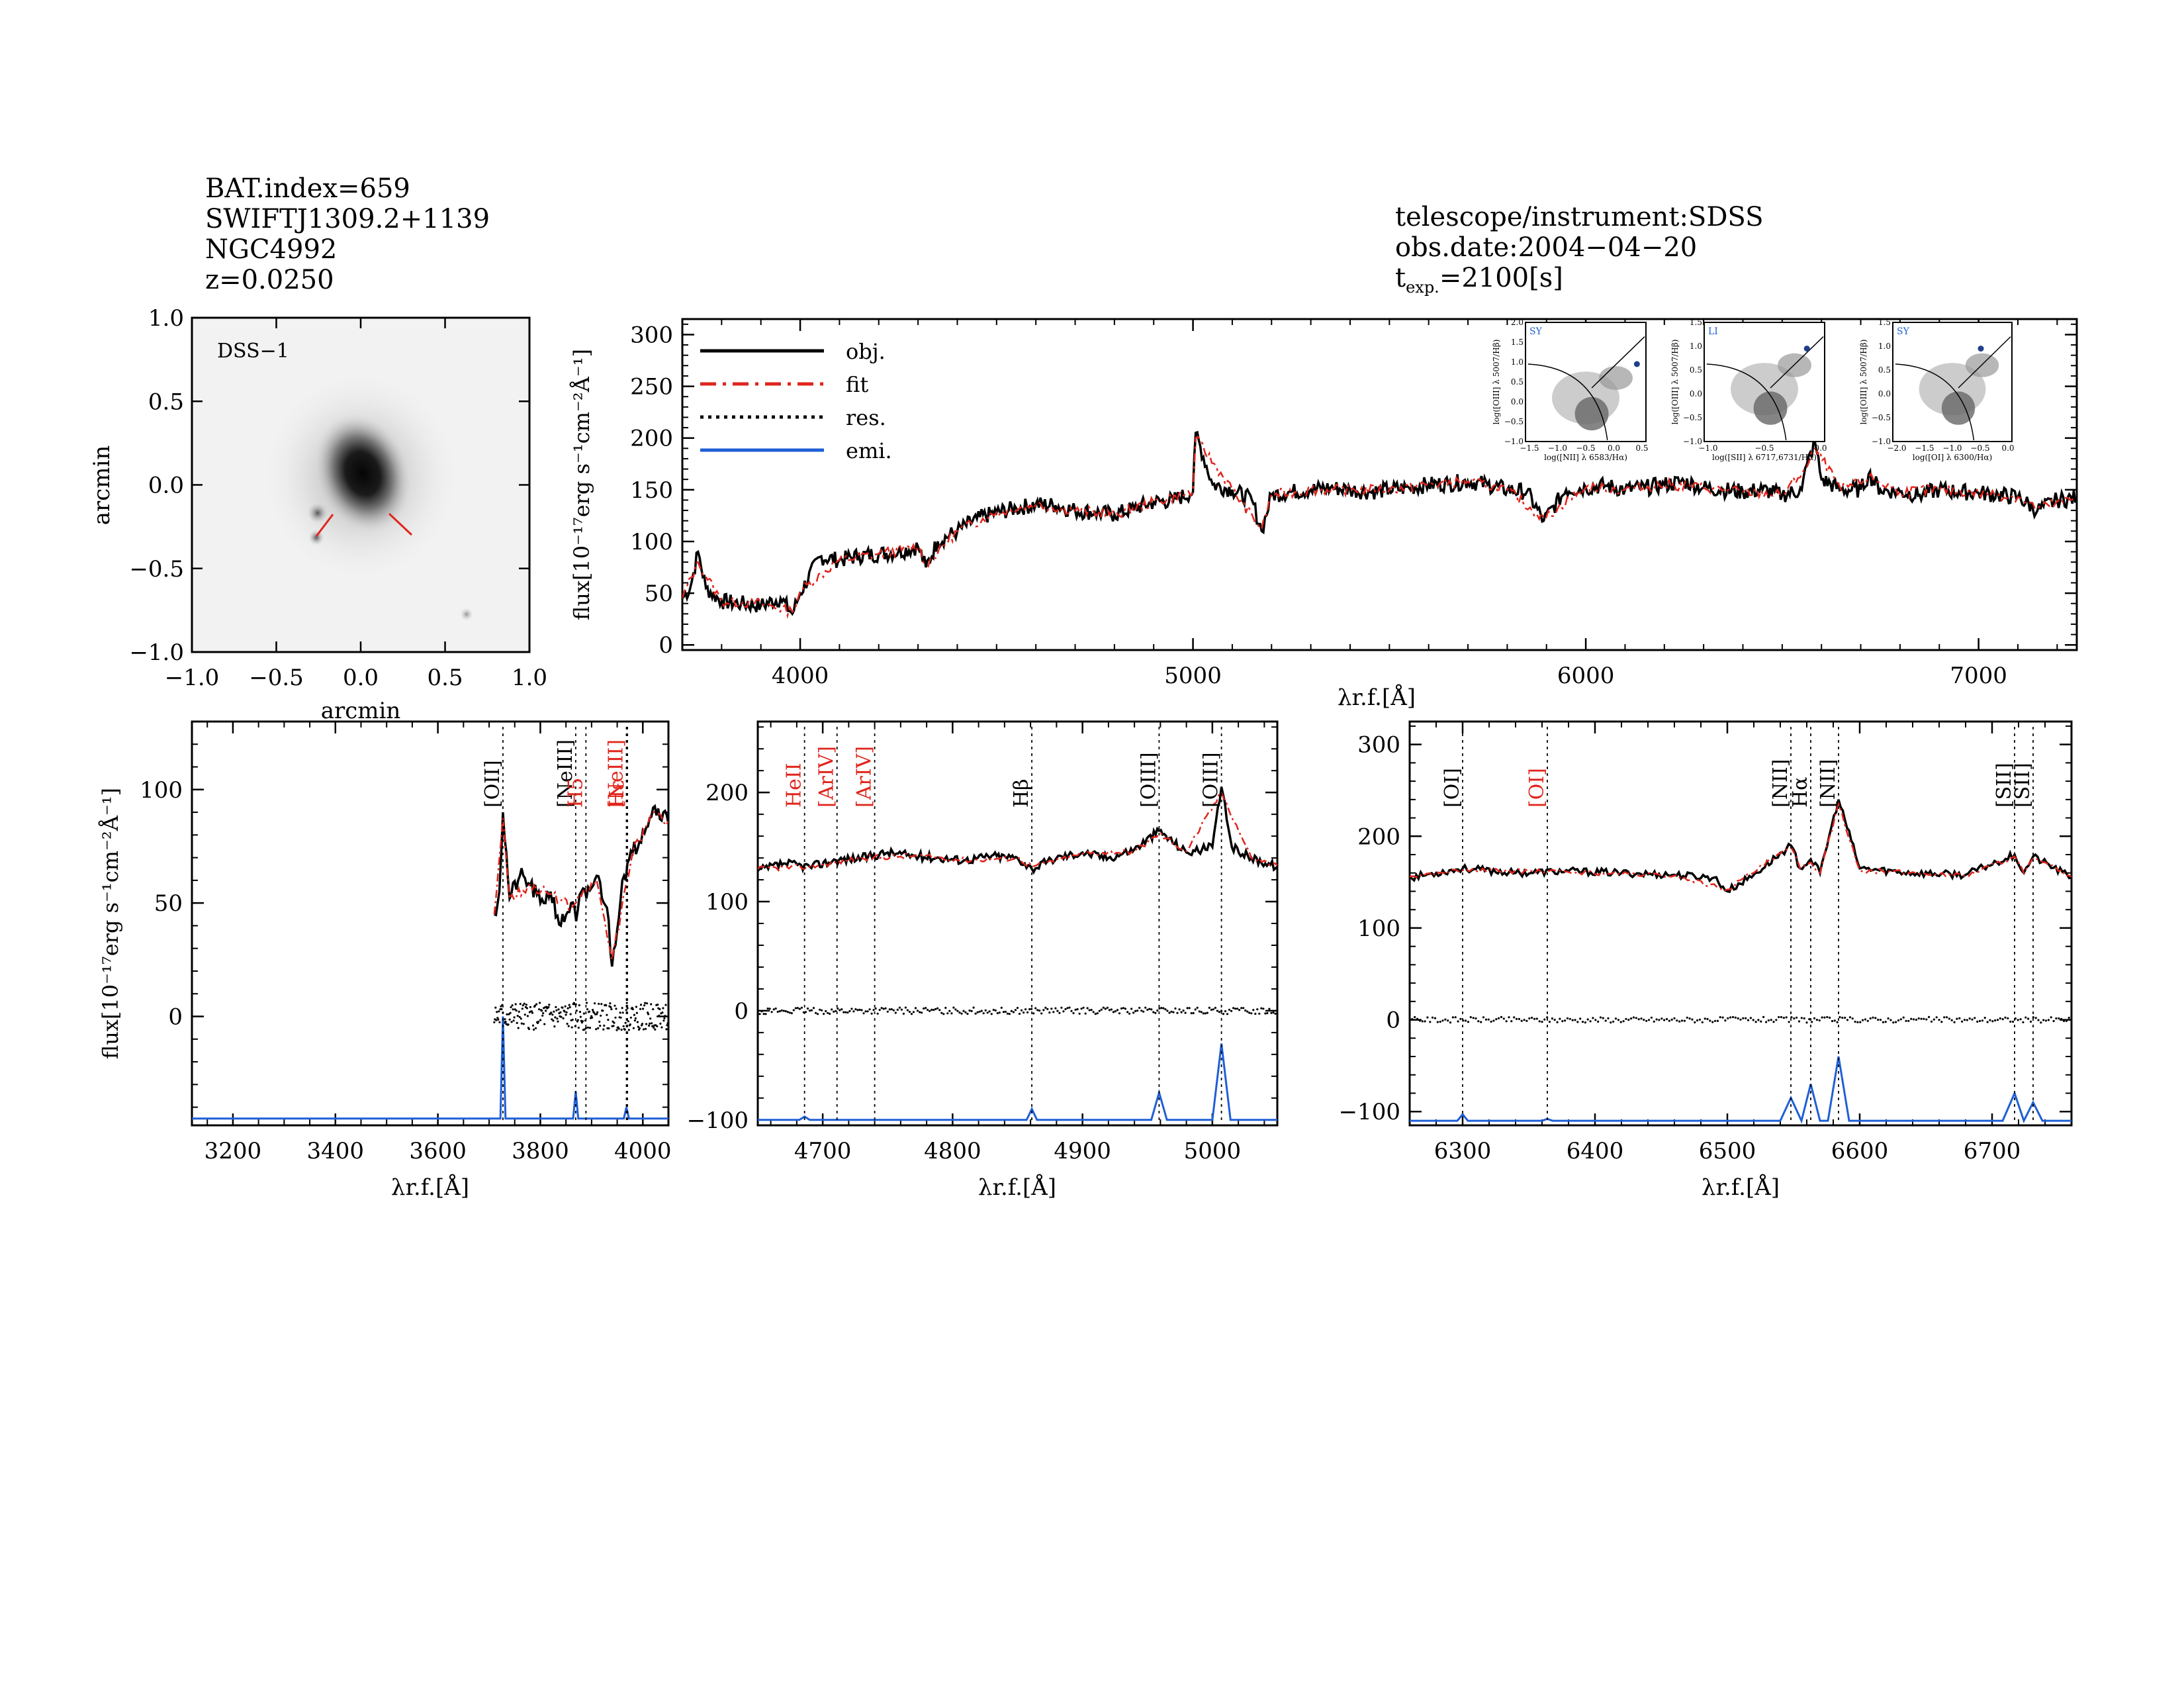 The height and width of the screenshot is (1688, 2184). I want to click on line-label: Hβ, so click(1021, 793).